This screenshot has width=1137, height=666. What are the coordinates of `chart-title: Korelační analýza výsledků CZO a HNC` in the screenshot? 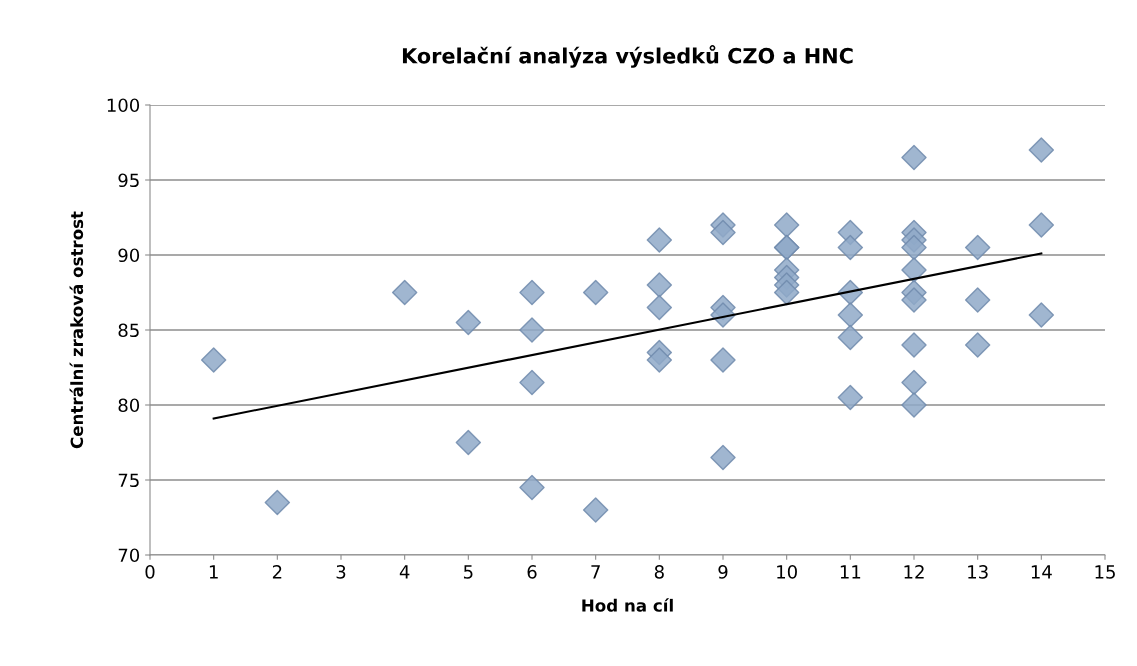 It's located at (627, 56).